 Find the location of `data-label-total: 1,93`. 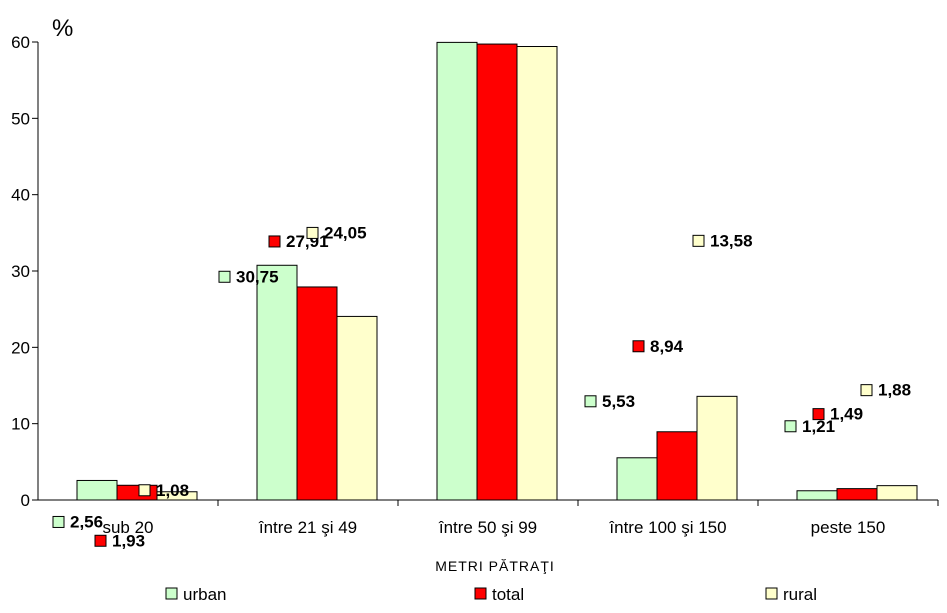

data-label-total: 1,93 is located at coordinates (128, 540).